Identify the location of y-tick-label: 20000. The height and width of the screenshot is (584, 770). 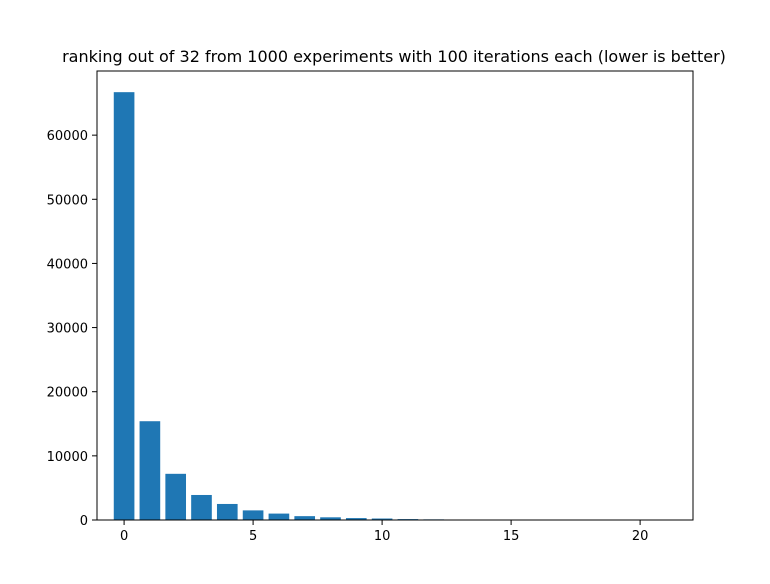
(67, 393).